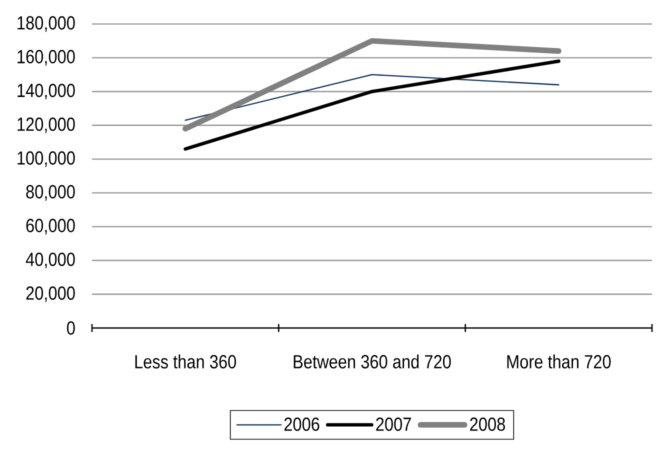 Image resolution: width=659 pixels, height=455 pixels. What do you see at coordinates (46, 125) in the screenshot?
I see `y-tick-label: 120,000` at bounding box center [46, 125].